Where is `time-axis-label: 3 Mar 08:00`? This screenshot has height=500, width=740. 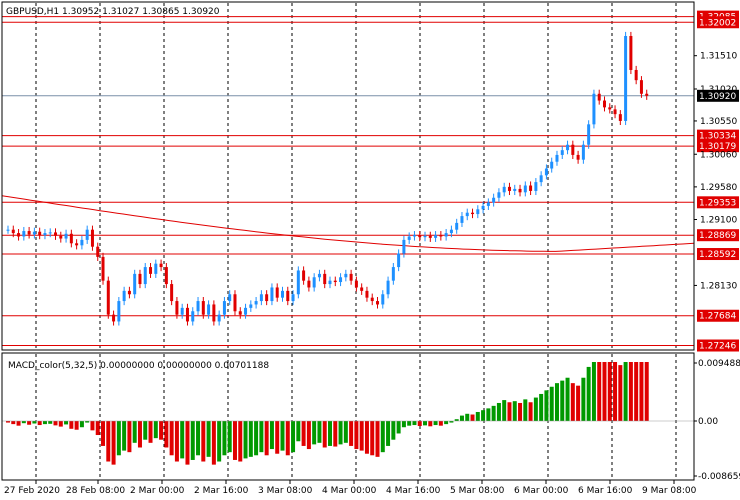 time-axis-label: 3 Mar 08:00 is located at coordinates (285, 491).